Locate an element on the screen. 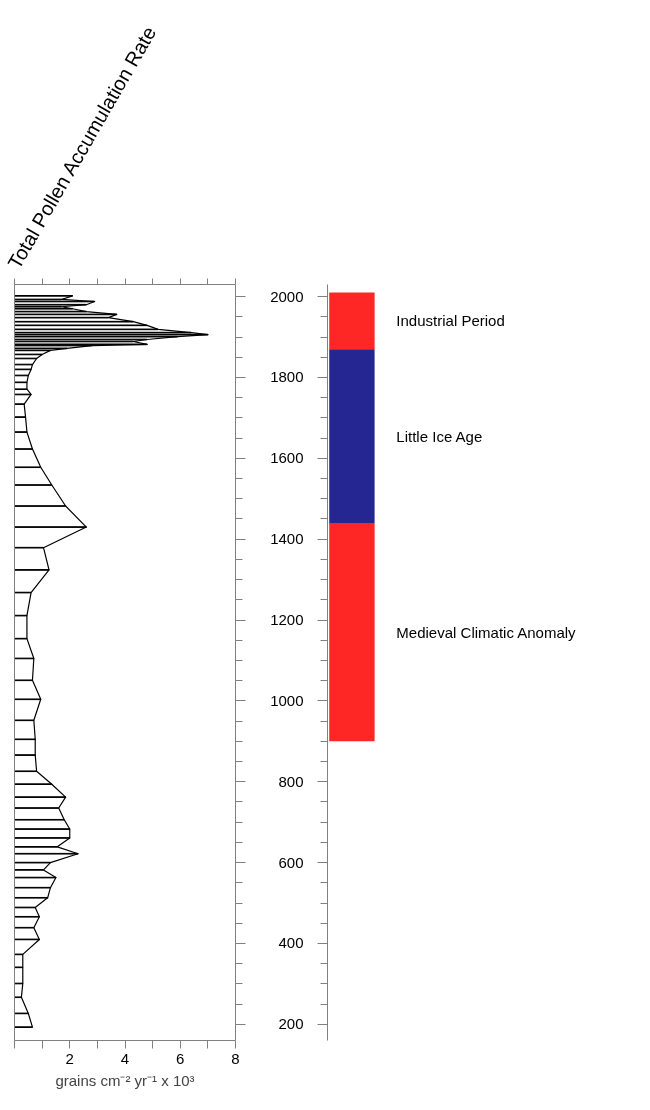  x-tick-label: 8 is located at coordinates (235, 1058).